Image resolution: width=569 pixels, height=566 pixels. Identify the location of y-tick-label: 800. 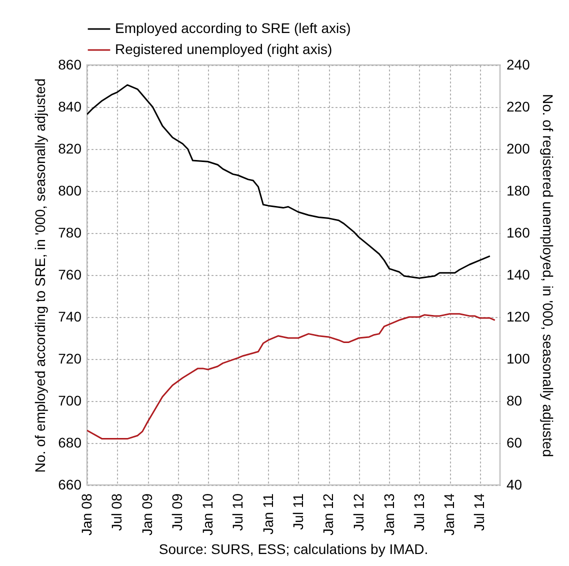
(70, 190).